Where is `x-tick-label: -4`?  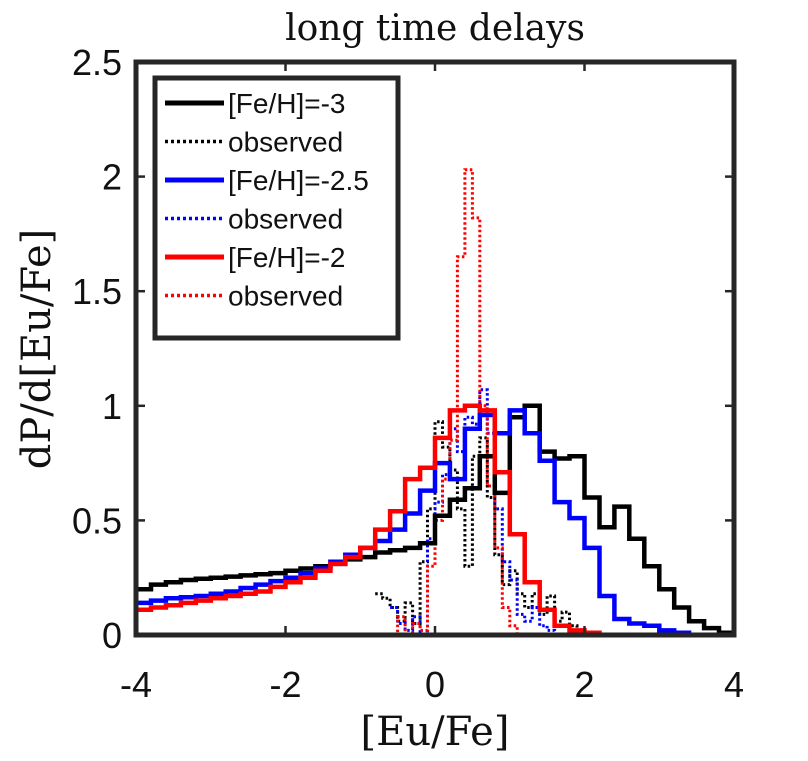
x-tick-label: -4 is located at coordinates (136, 684).